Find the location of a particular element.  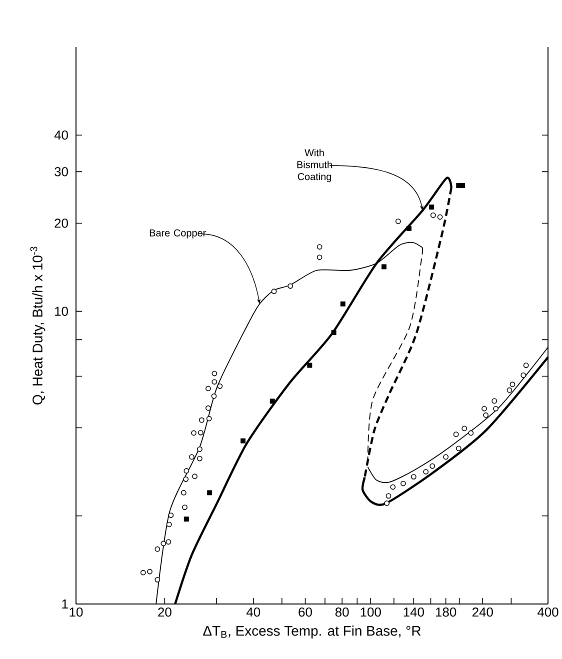

x-tick-label: 240 is located at coordinates (482, 612).